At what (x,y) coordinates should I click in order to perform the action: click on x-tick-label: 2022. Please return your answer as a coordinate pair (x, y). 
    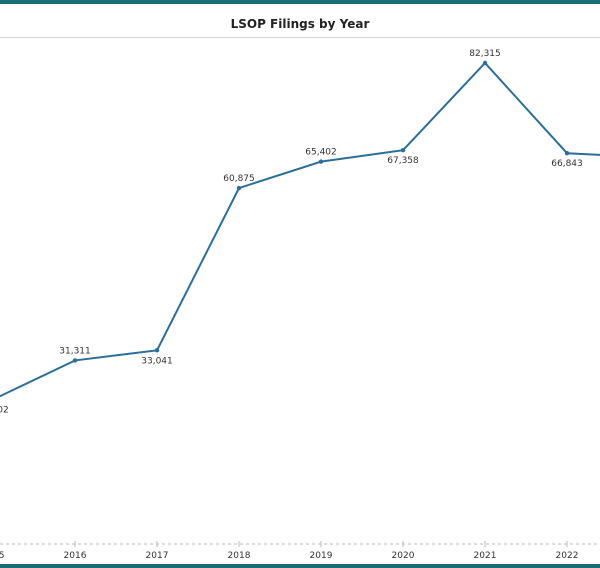
    Looking at the image, I should click on (567, 556).